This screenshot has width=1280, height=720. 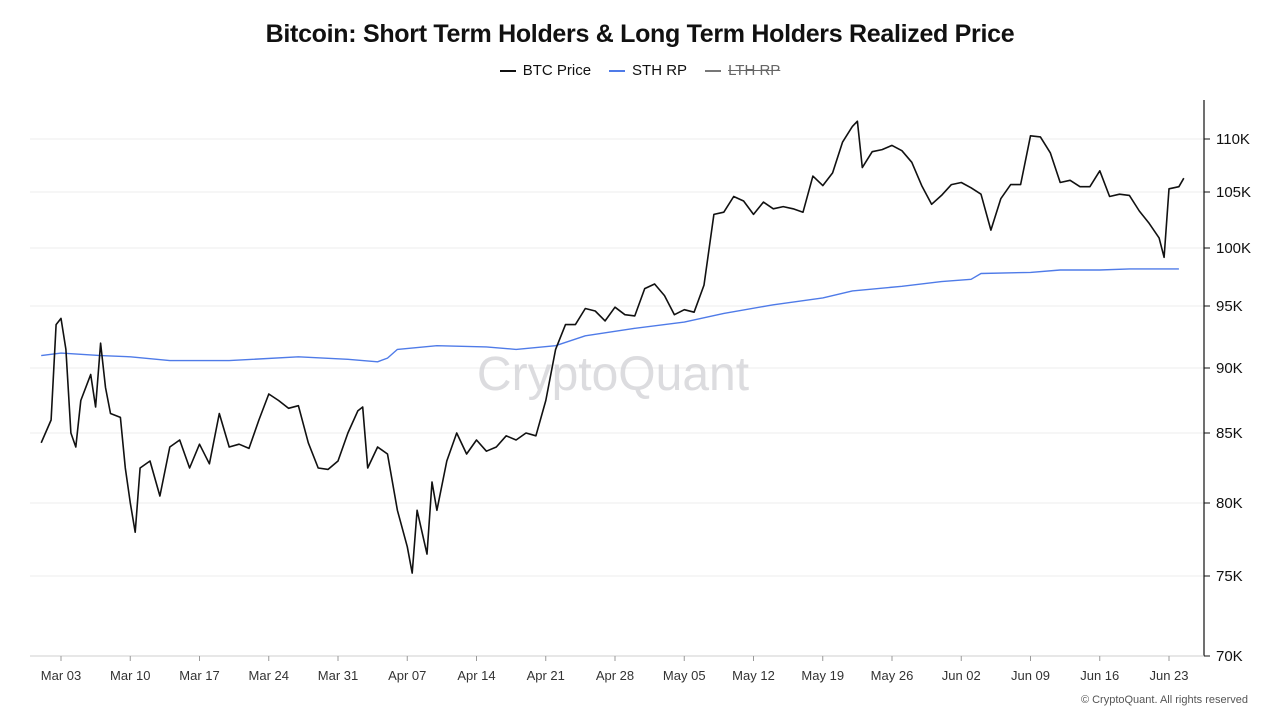 I want to click on series-line-sth-rp, so click(x=610, y=315).